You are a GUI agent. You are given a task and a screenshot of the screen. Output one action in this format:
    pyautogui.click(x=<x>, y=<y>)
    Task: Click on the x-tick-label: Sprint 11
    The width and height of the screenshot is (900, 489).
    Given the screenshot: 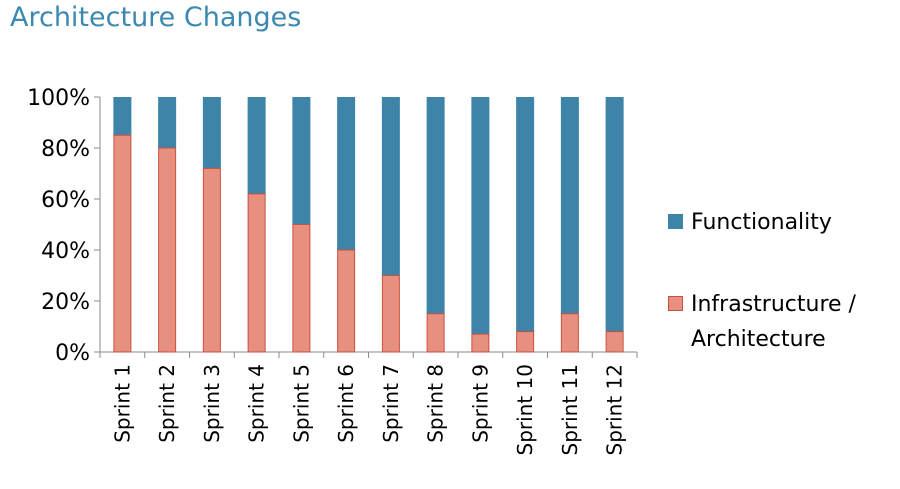 What is the action you would take?
    pyautogui.click(x=570, y=410)
    